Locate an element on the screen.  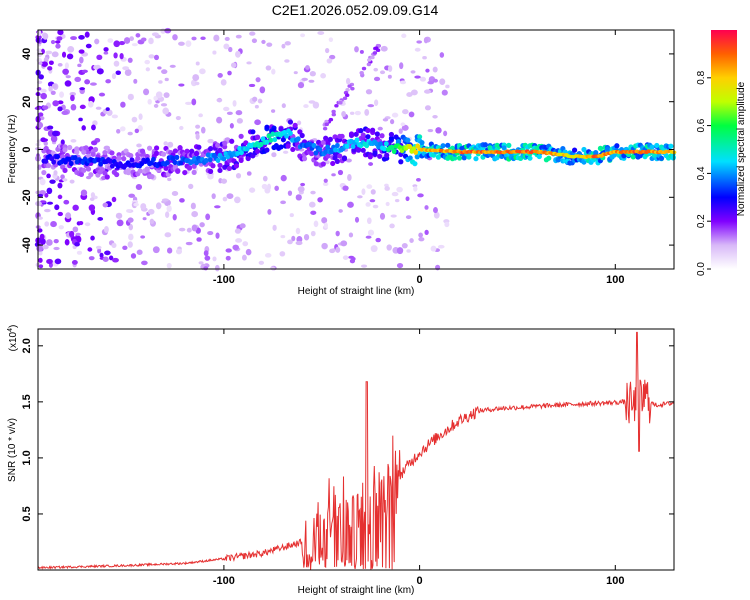
chart-title: C2E1.2026.052.09.09.G14 is located at coordinates (355, 10).